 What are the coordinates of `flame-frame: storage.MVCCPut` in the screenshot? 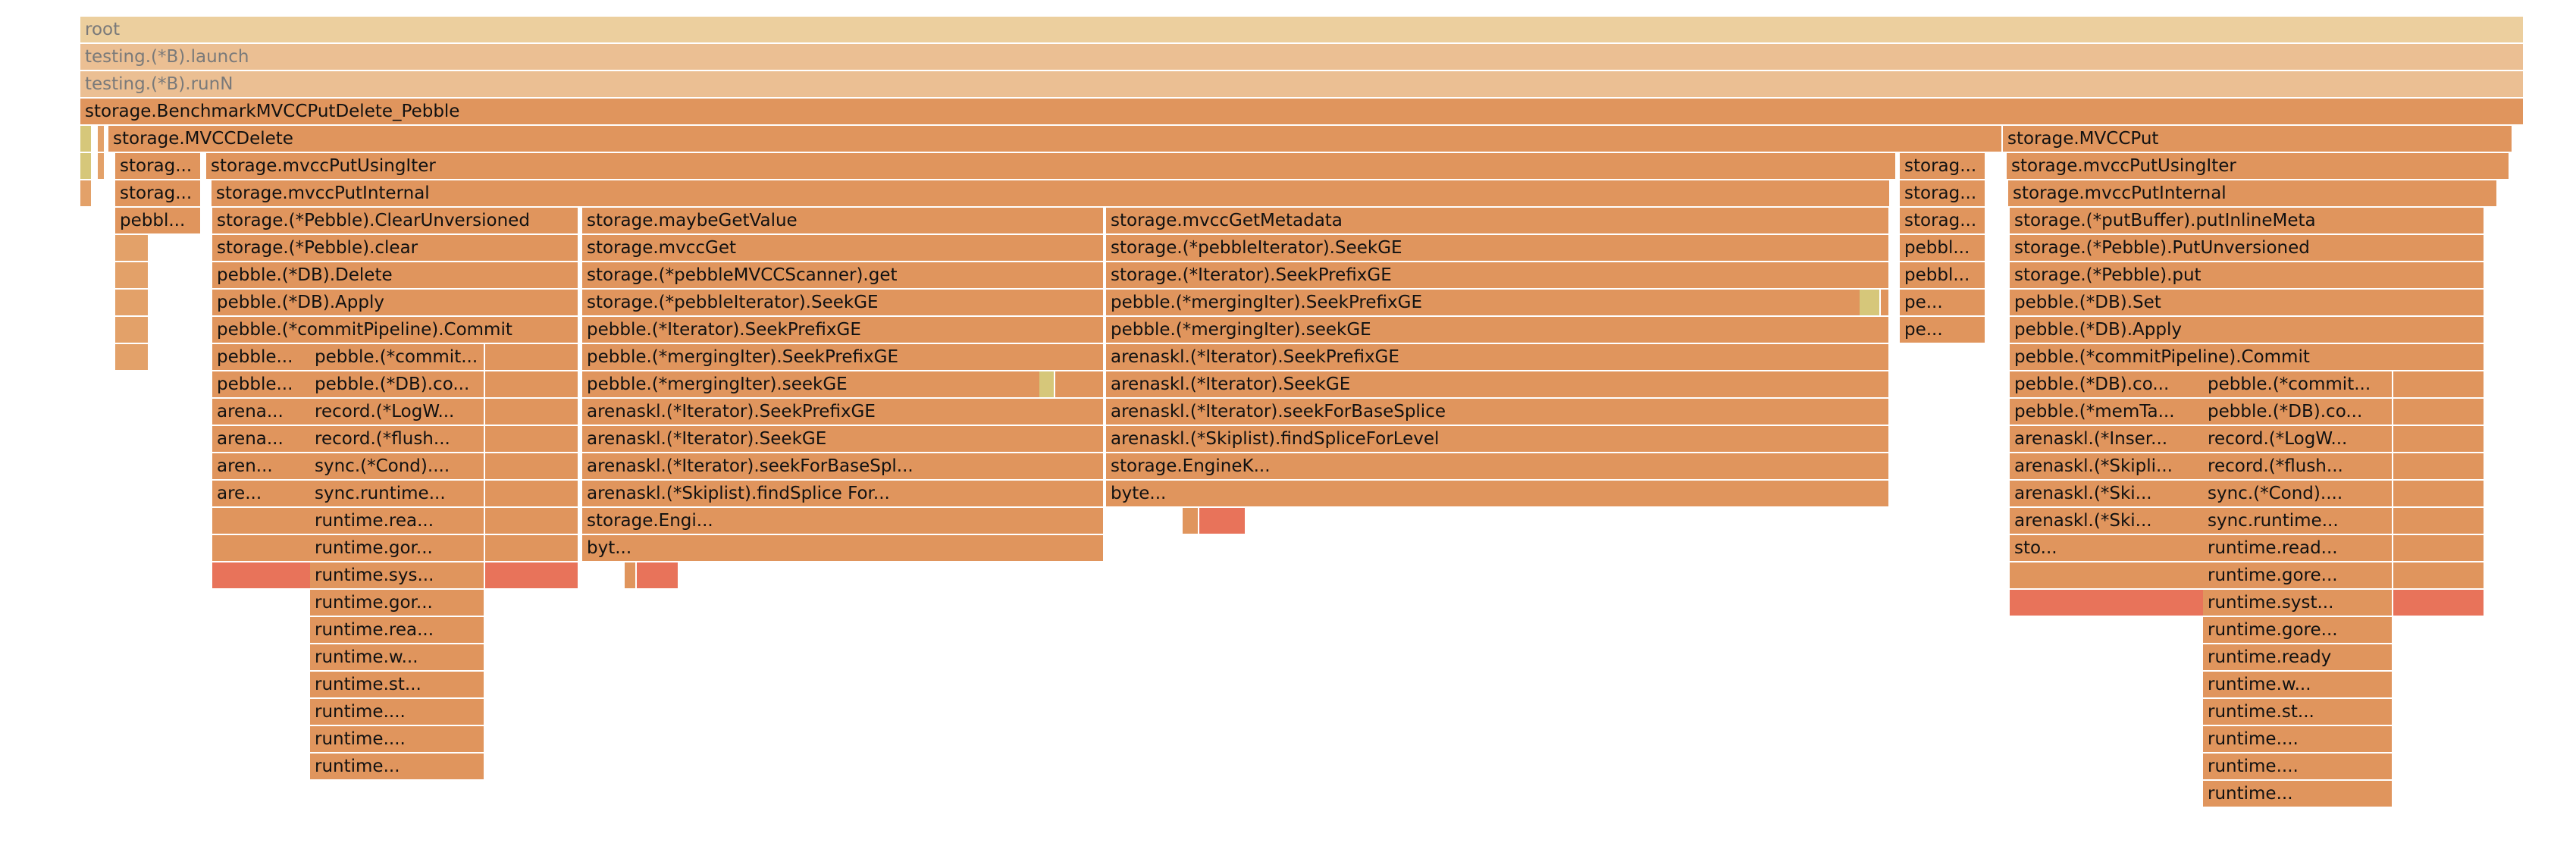 It's located at (2258, 139).